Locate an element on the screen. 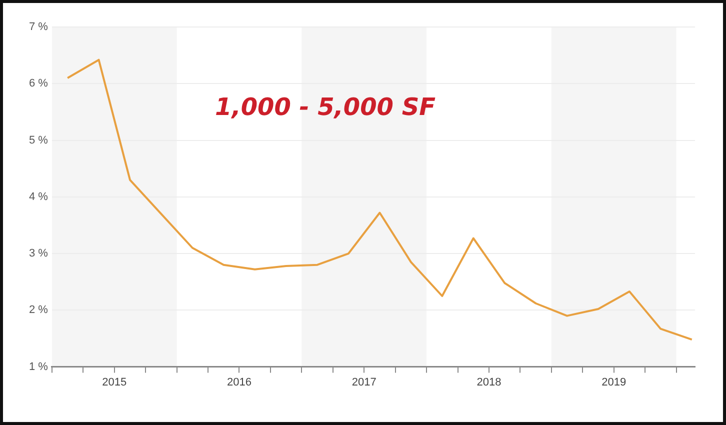  x-tick-label: 2018 is located at coordinates (489, 382).